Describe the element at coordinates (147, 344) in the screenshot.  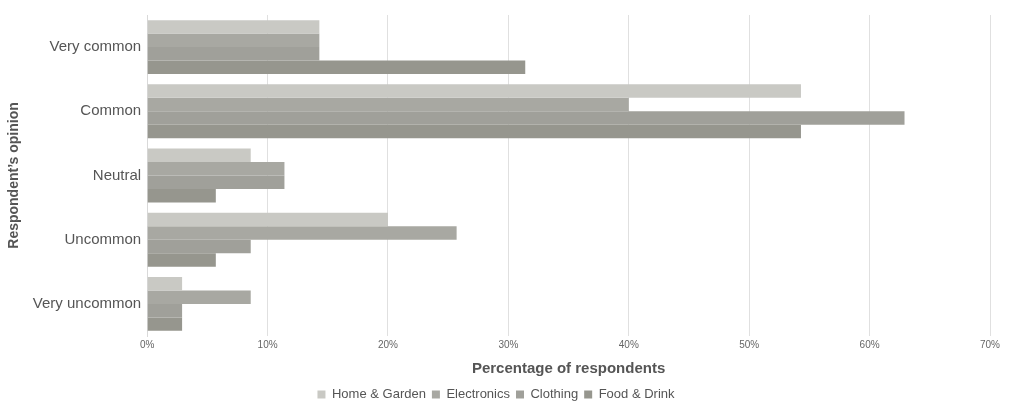
I see `x-tick-label: 0%` at that location.